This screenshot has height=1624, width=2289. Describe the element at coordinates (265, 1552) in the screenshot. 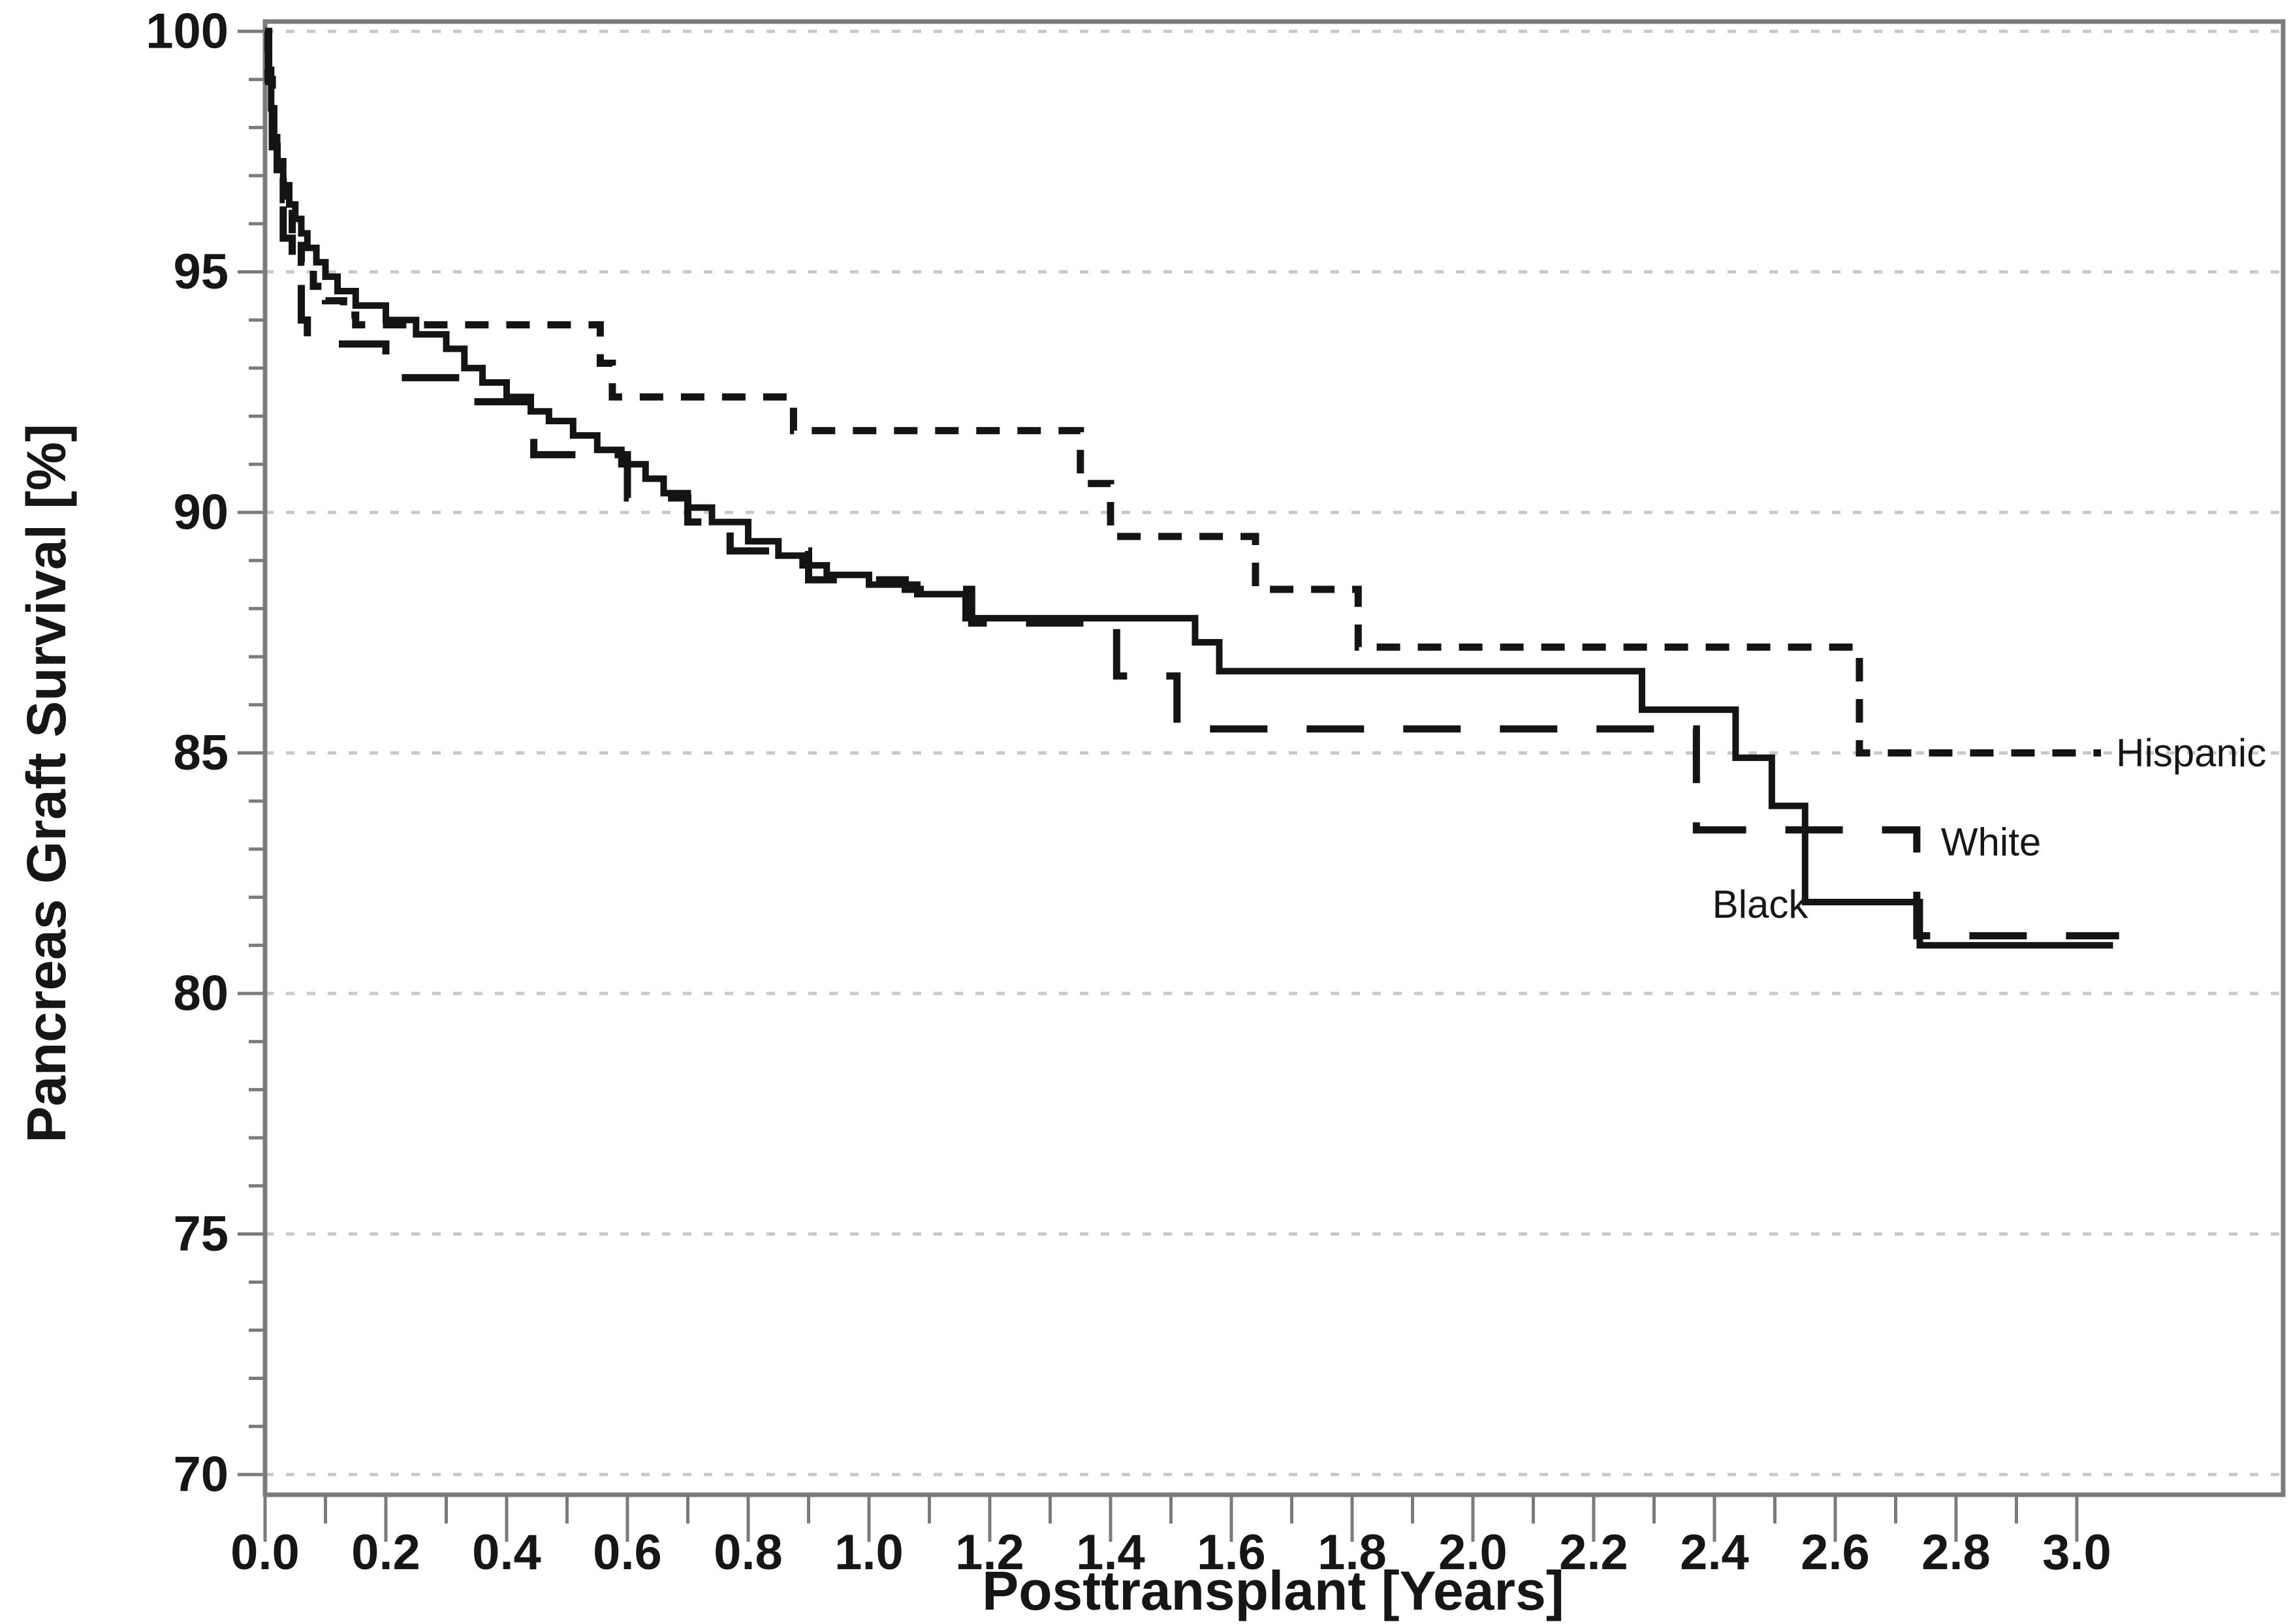

I see `x-tick-label-0.0: 0.0` at that location.